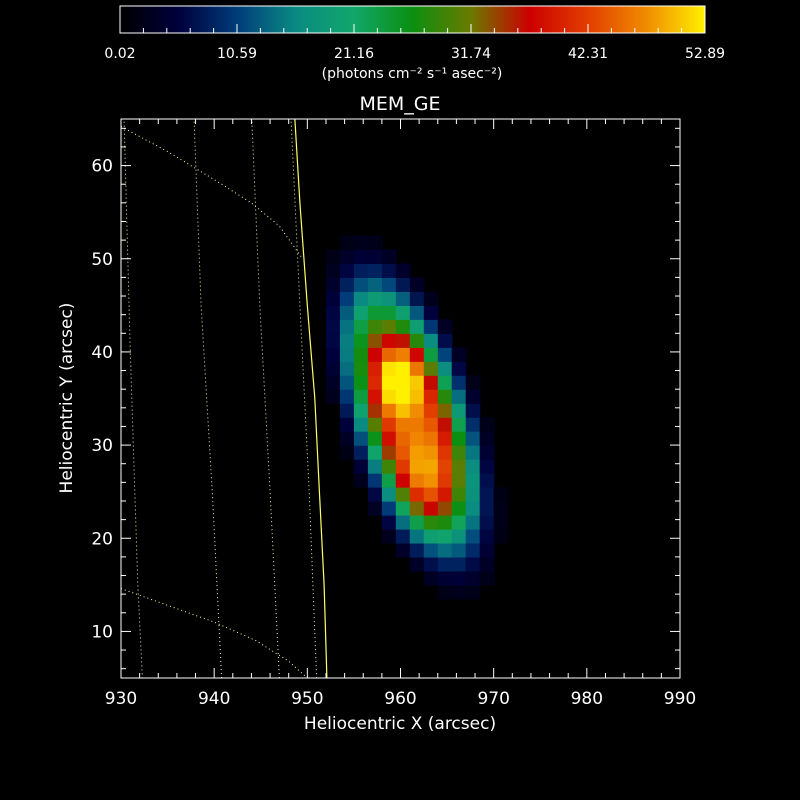 The height and width of the screenshot is (800, 800). I want to click on x-tick-label: 930, so click(121, 699).